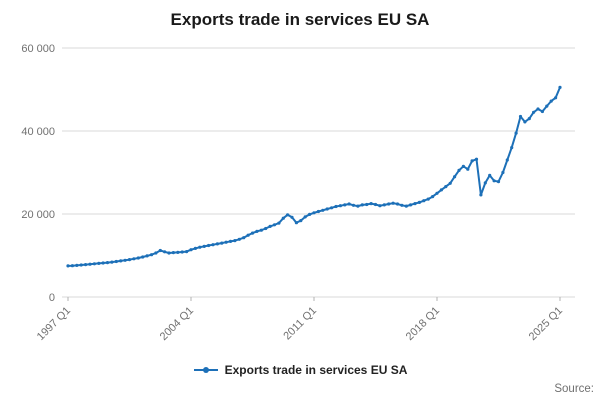 This screenshot has height=400, width=600. Describe the element at coordinates (300, 370) in the screenshot. I see `legend: Exports trade in services EU SA` at that location.